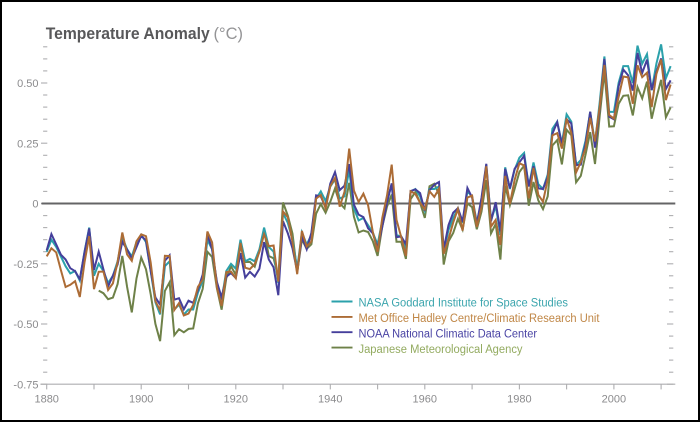 Image resolution: width=700 pixels, height=422 pixels. Describe the element at coordinates (425, 400) in the screenshot. I see `svg-text: 1960` at that location.